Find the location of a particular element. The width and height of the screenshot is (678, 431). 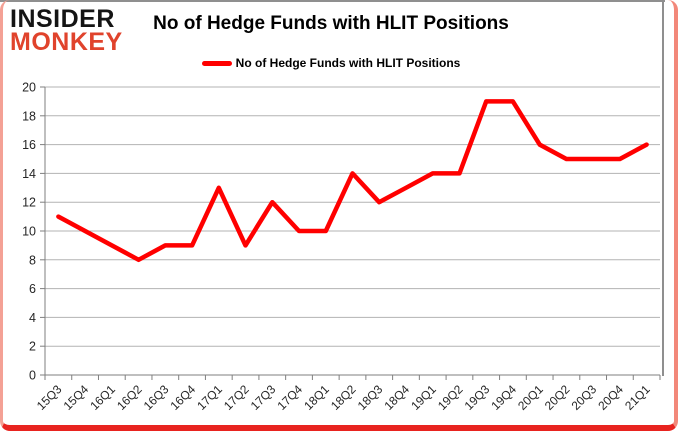

x-tick-label: 20Q4 is located at coordinates (610, 397).